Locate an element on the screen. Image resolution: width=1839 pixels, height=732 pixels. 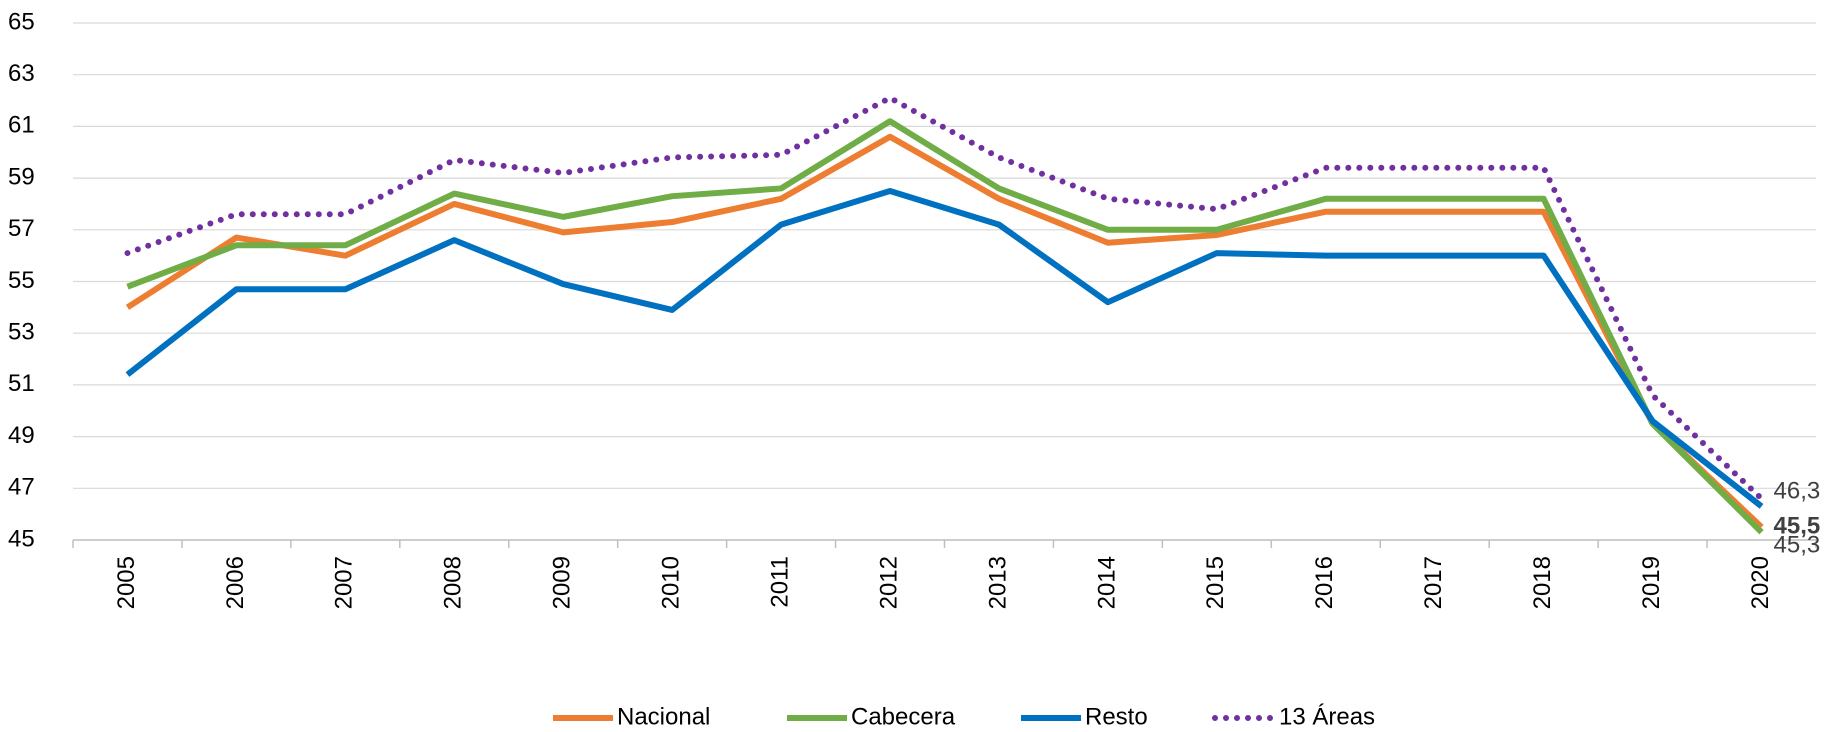
x-tick-label: 2007 is located at coordinates (344, 582).